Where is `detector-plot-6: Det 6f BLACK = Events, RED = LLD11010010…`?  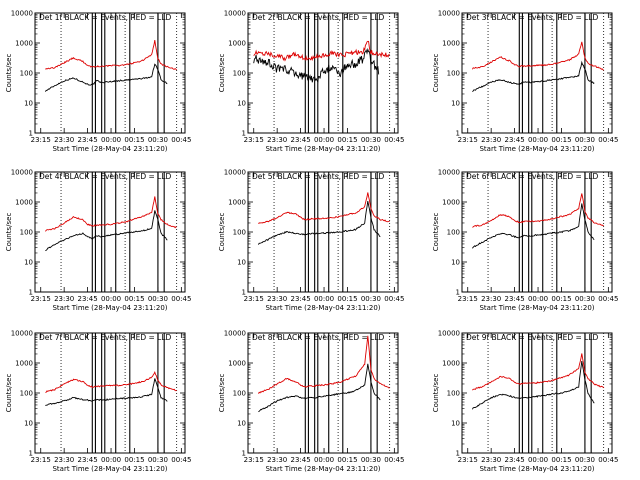 detector-plot-6: Det 6f BLACK = Events, RED = LLD11010010… is located at coordinates (525, 241).